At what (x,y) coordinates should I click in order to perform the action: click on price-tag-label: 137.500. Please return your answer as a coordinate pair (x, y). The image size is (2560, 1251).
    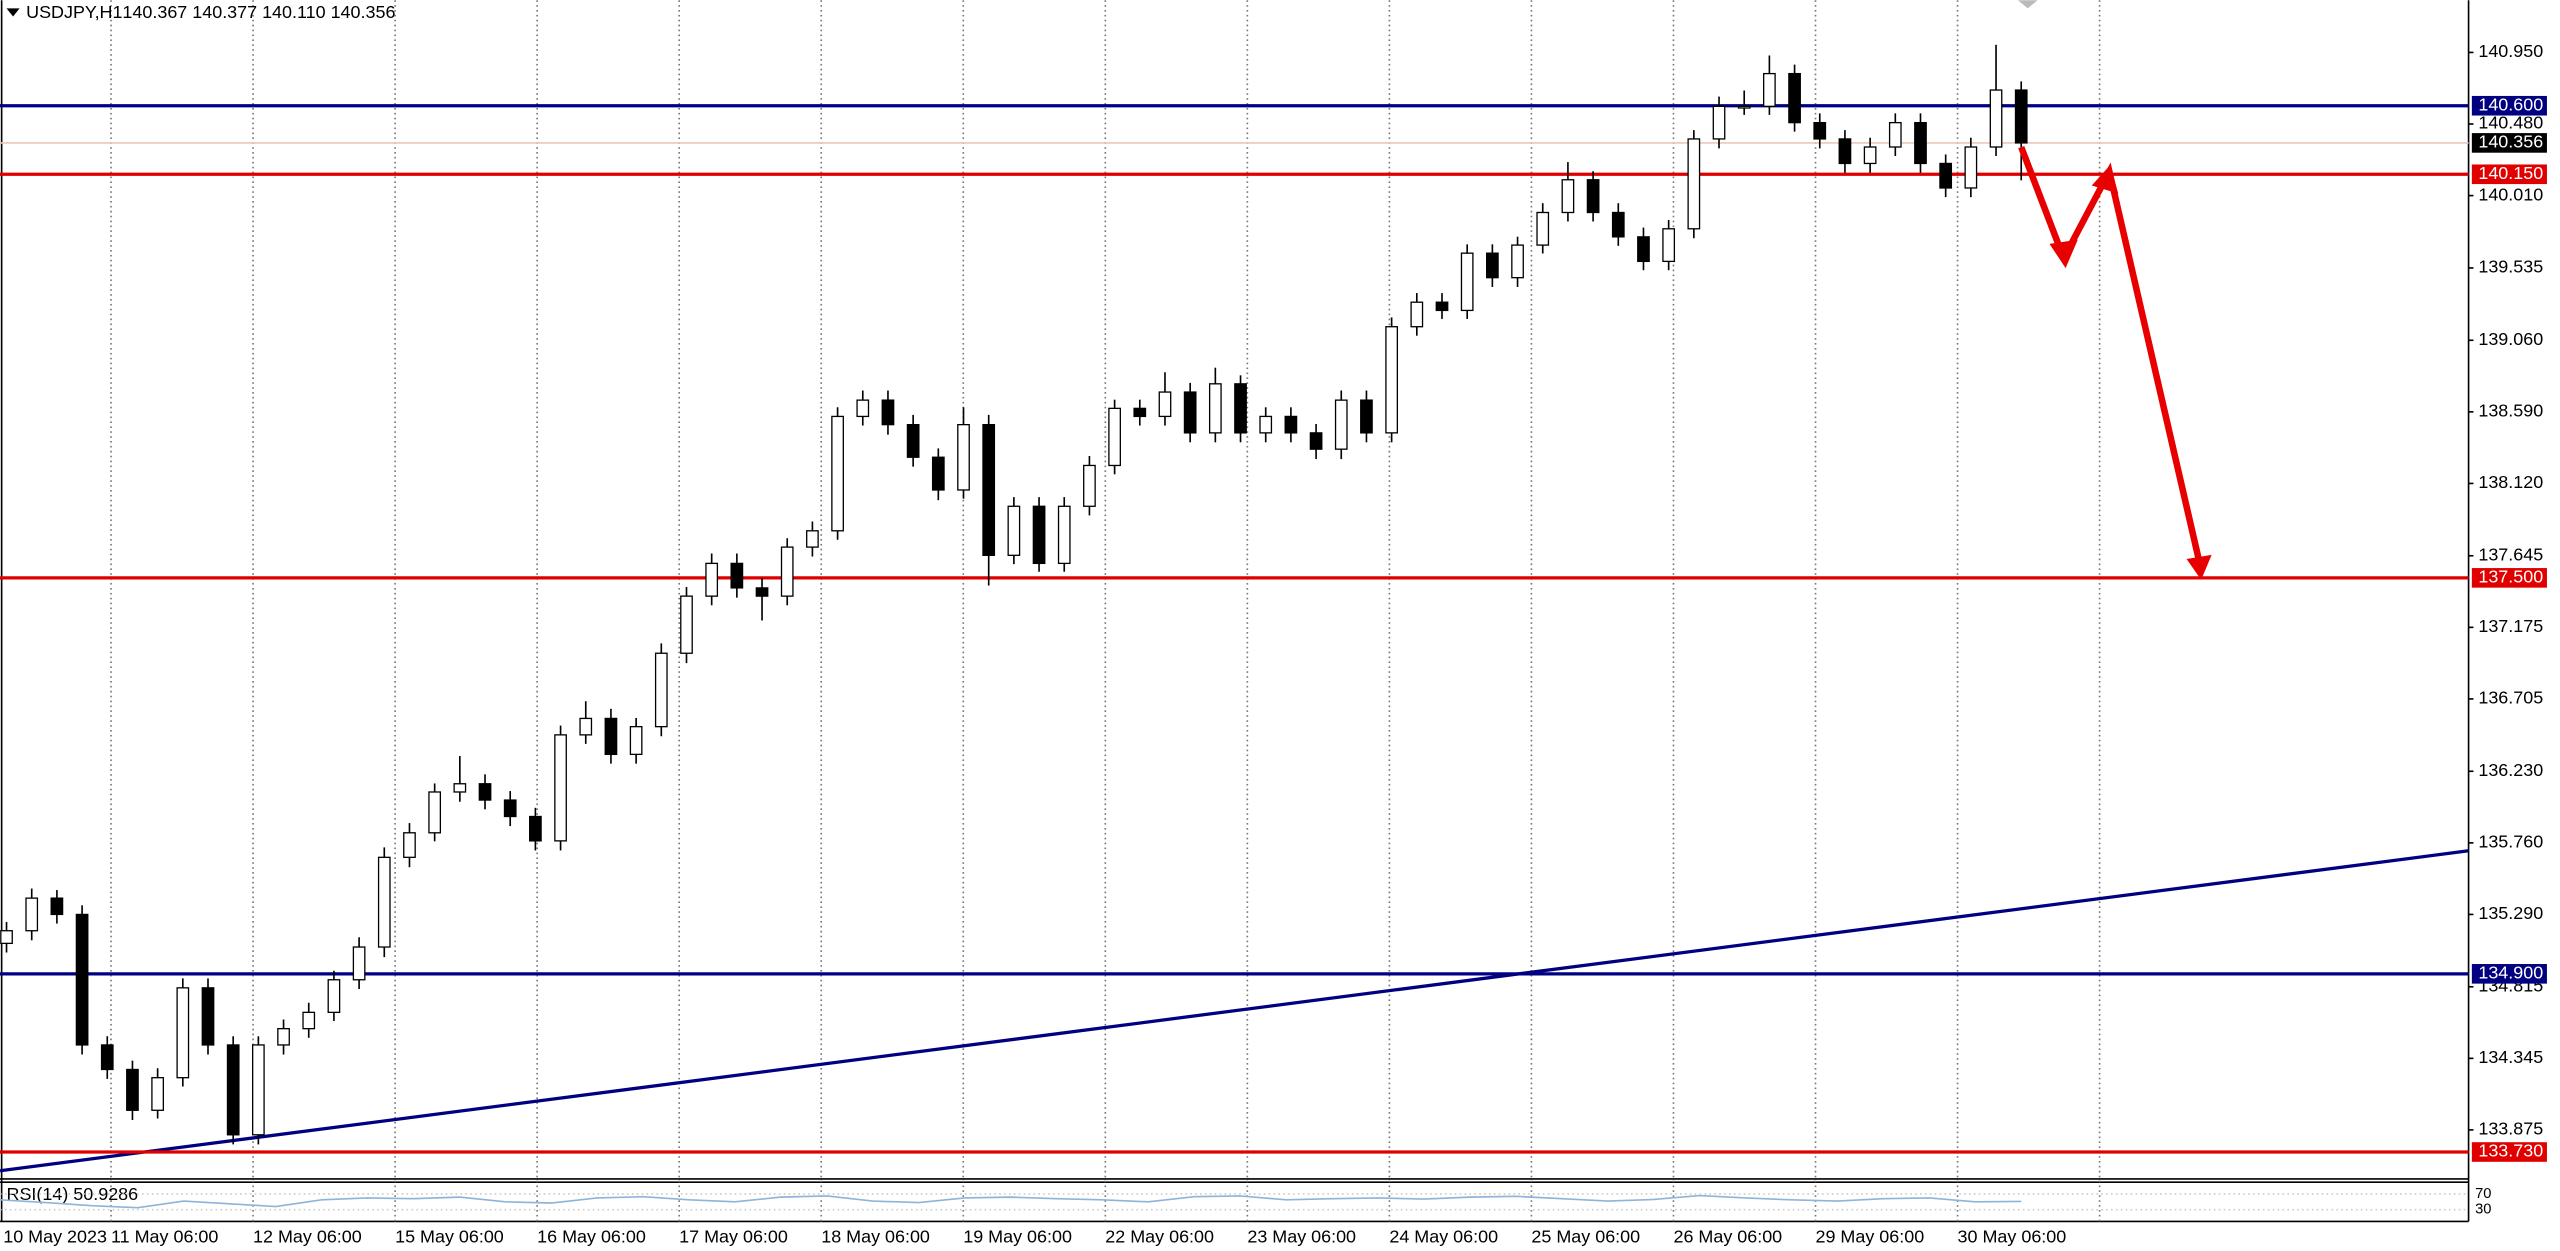
    Looking at the image, I should click on (2510, 577).